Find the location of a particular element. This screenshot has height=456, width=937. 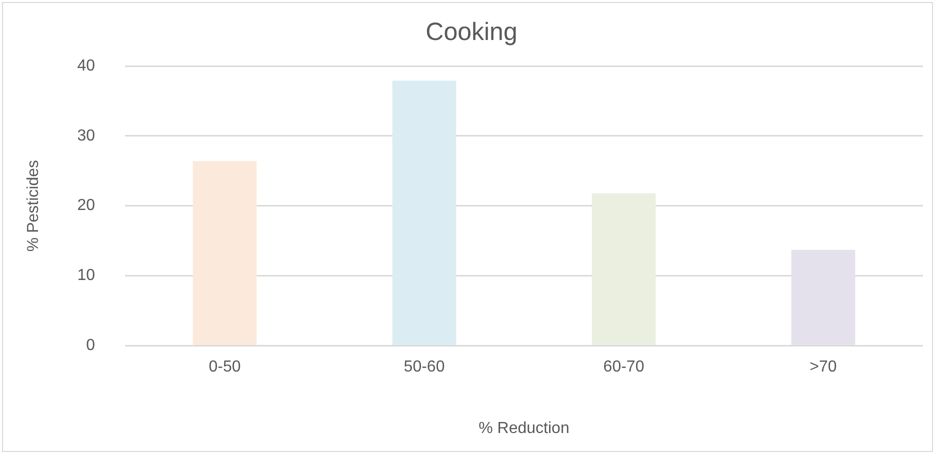

y-tick-label: 10 is located at coordinates (86, 275).